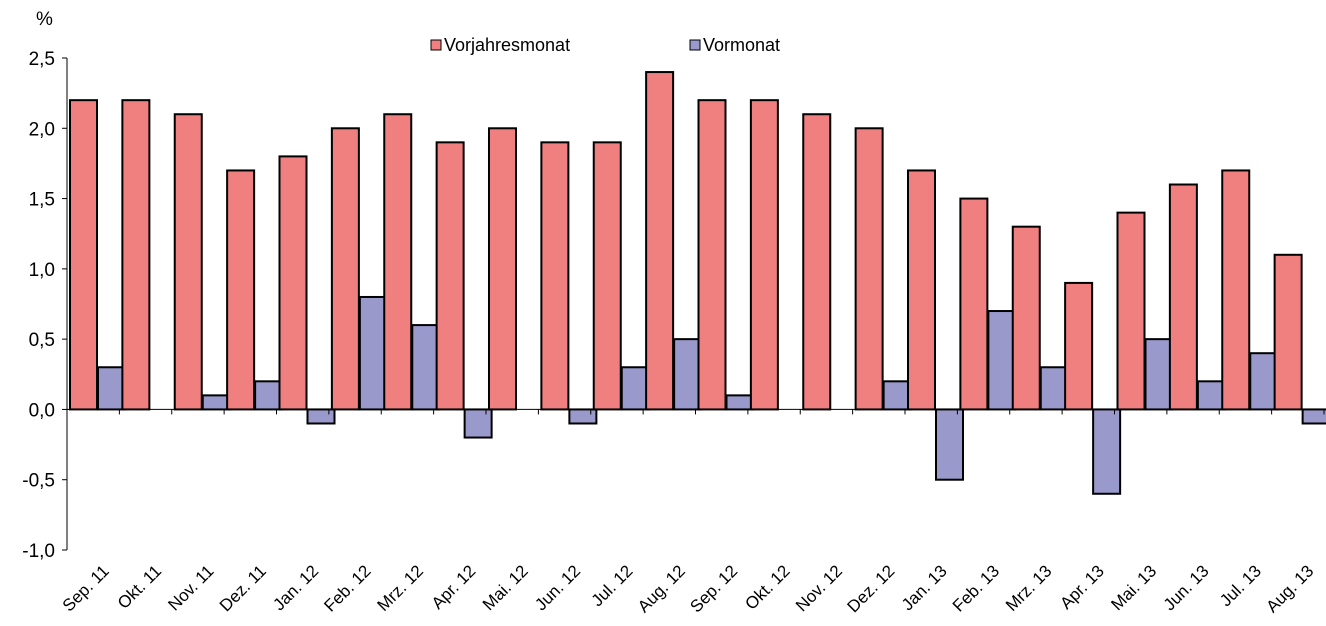  Describe the element at coordinates (347, 588) in the screenshot. I see `x-tick-label: Feb. 12` at that location.